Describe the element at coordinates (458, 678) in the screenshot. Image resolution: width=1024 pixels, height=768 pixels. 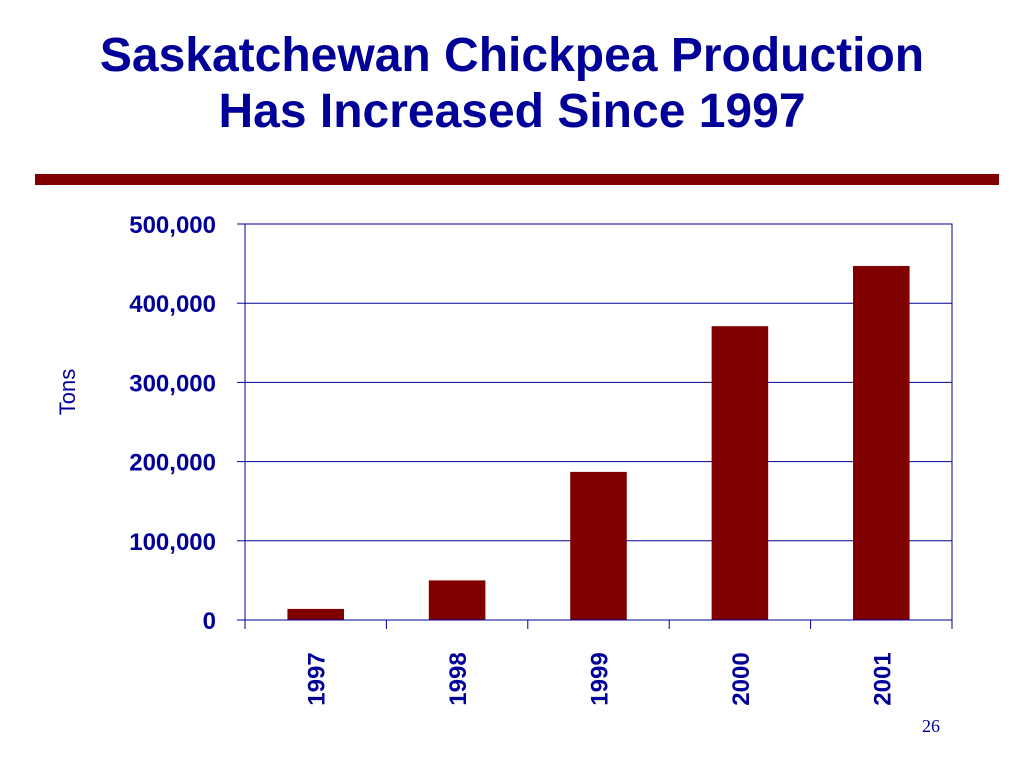
I see `x-tick-label-1998: 1998` at that location.